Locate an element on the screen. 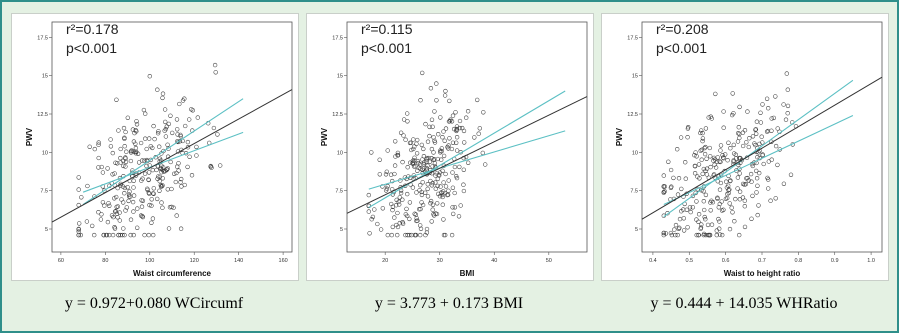  y-tick-label: 5 is located at coordinates (636, 230).